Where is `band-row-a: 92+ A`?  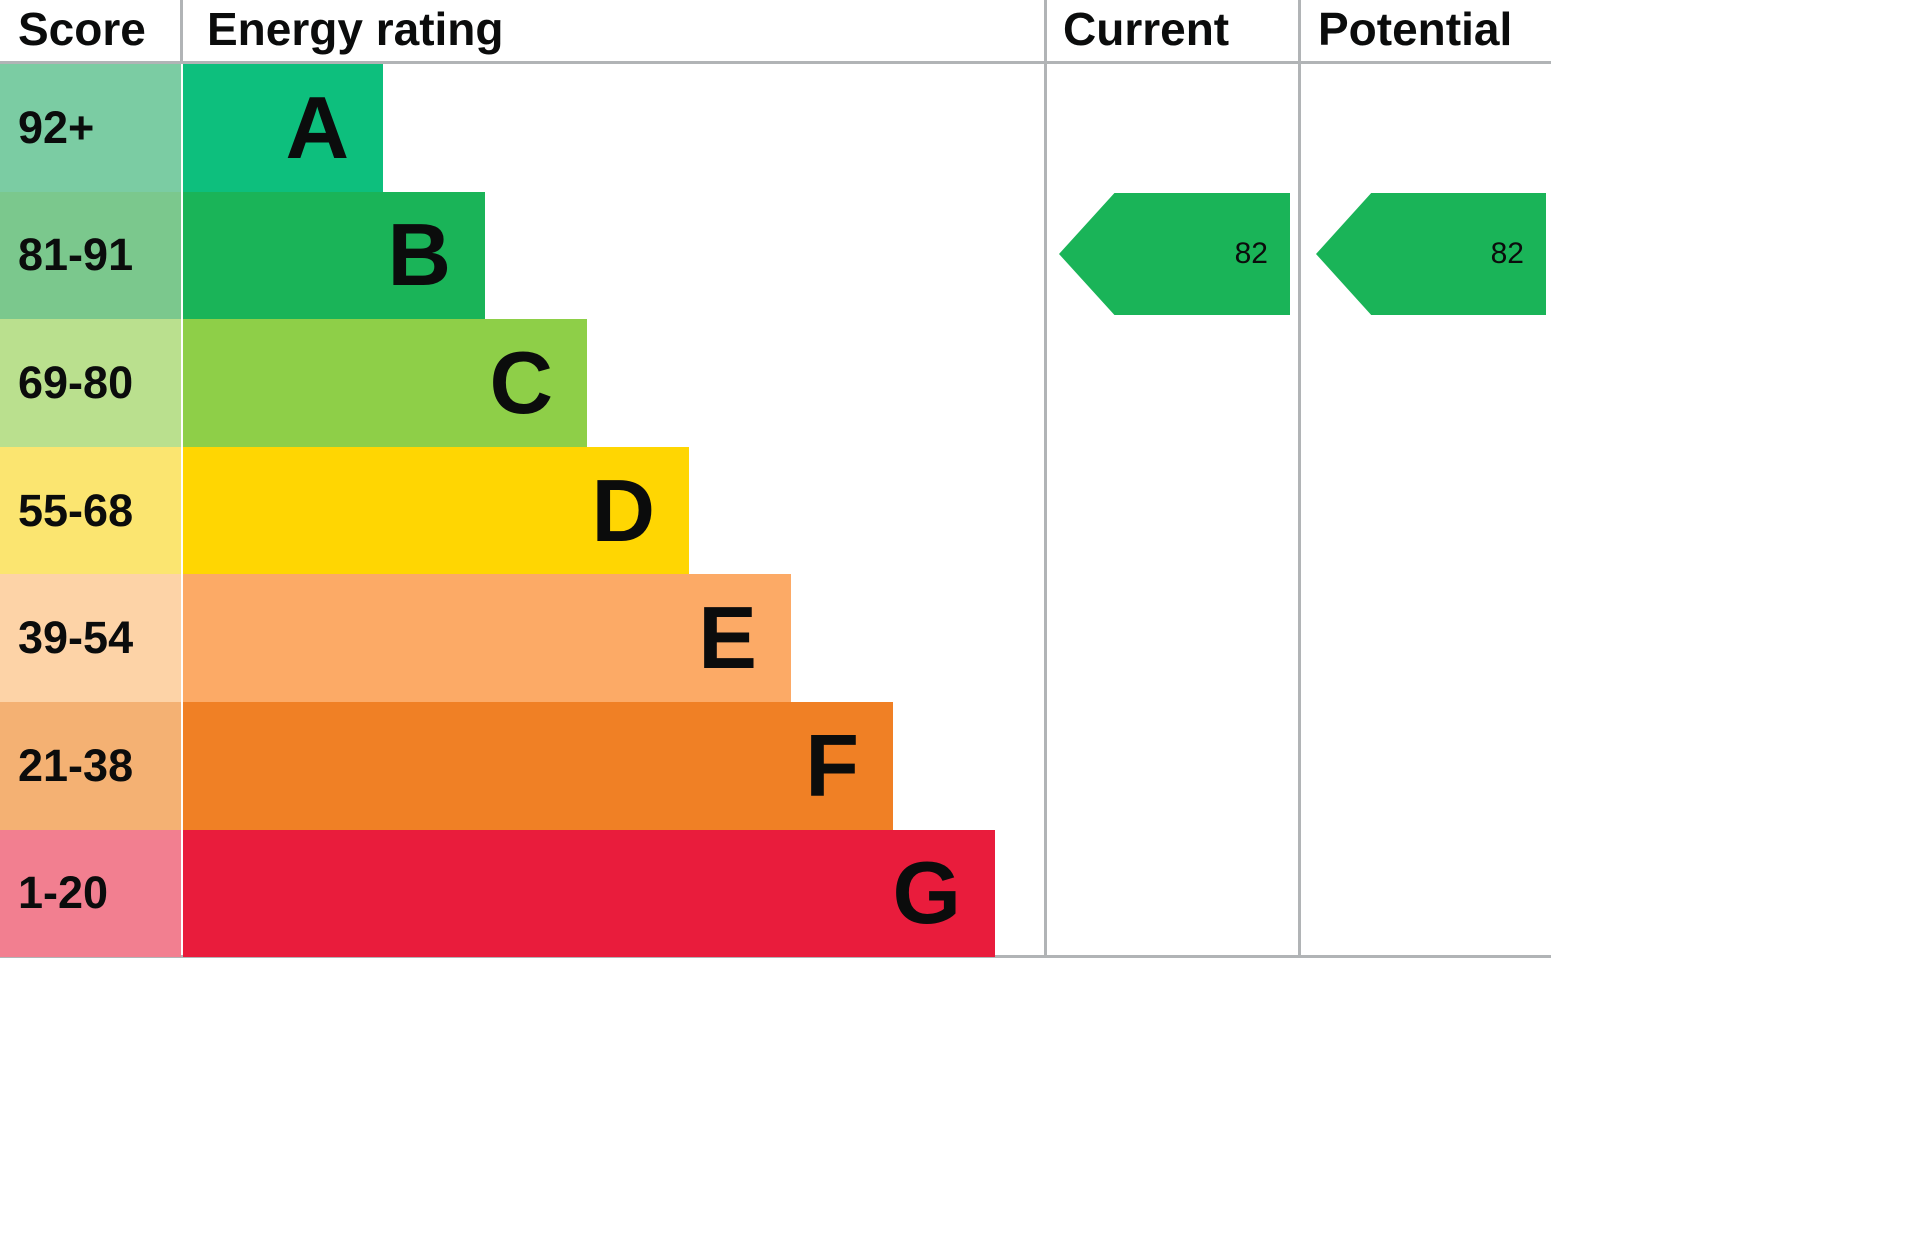
band-row-a: 92+ A is located at coordinates (522, 128).